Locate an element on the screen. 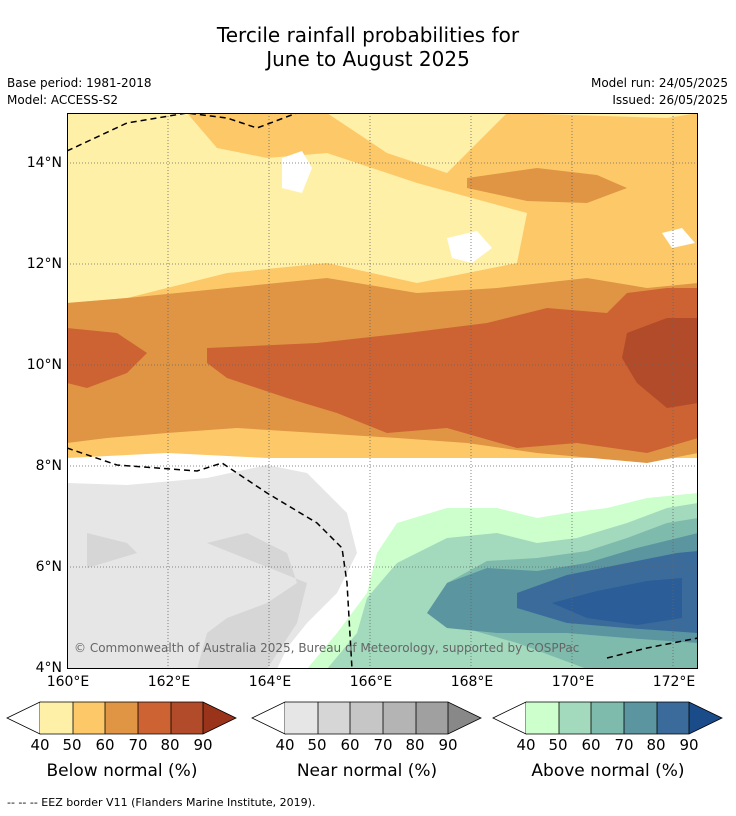 The height and width of the screenshot is (816, 736). near-tick-60: 60 is located at coordinates (350, 745).